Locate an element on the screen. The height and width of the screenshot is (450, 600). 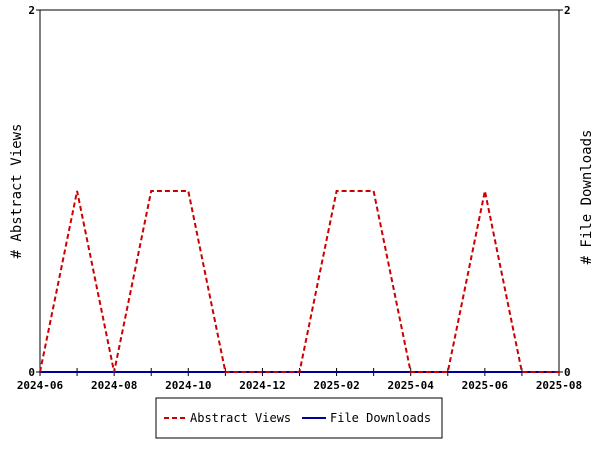
x-tick-label: 2025-04 is located at coordinates (411, 385).